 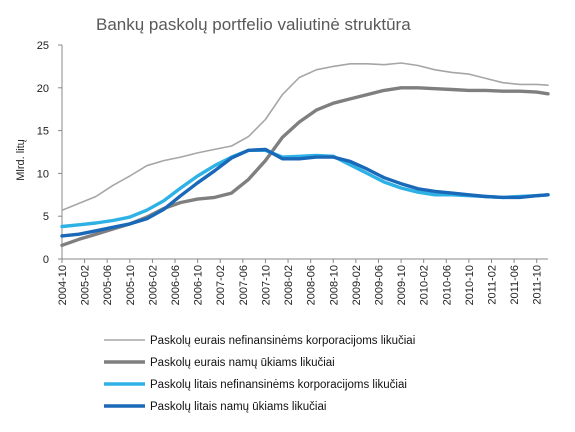 I want to click on x-tick-label: 2007-10, so click(x=266, y=285).